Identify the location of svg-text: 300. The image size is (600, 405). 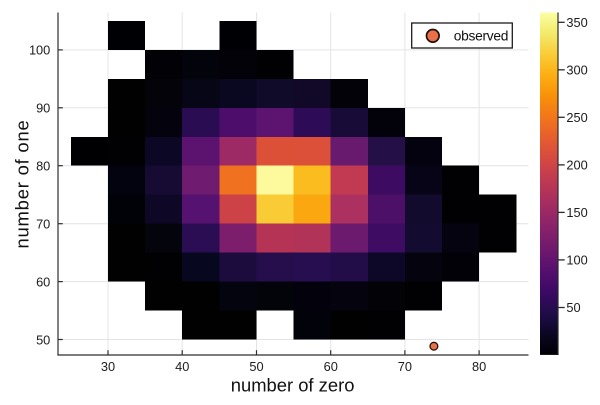
(576, 70).